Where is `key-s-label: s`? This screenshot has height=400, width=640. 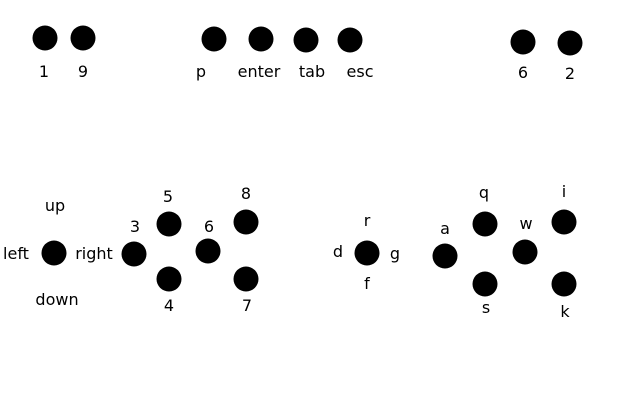
key-s-label: s is located at coordinates (486, 307).